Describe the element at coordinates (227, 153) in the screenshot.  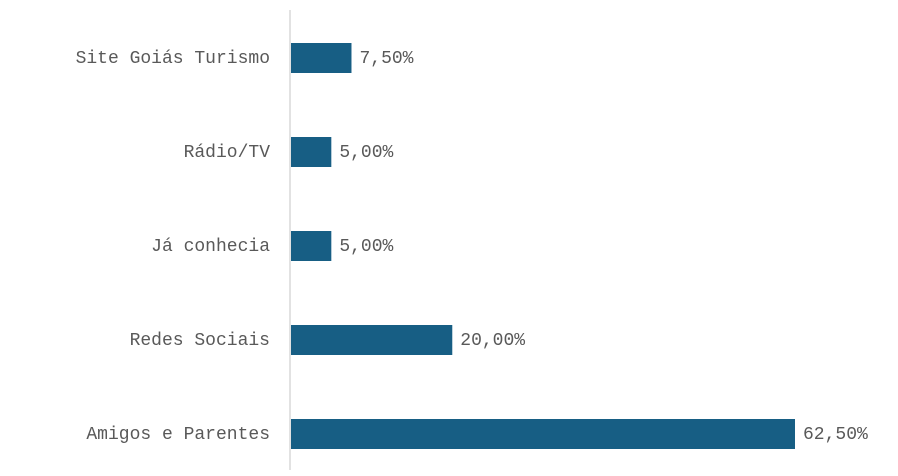
I see `category-label: Rádio/TV` at that location.